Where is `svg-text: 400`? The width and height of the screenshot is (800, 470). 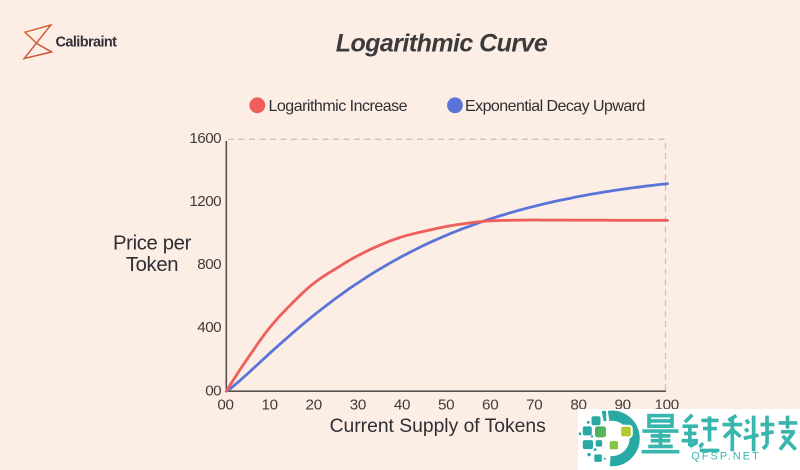
svg-text: 400 is located at coordinates (209, 327).